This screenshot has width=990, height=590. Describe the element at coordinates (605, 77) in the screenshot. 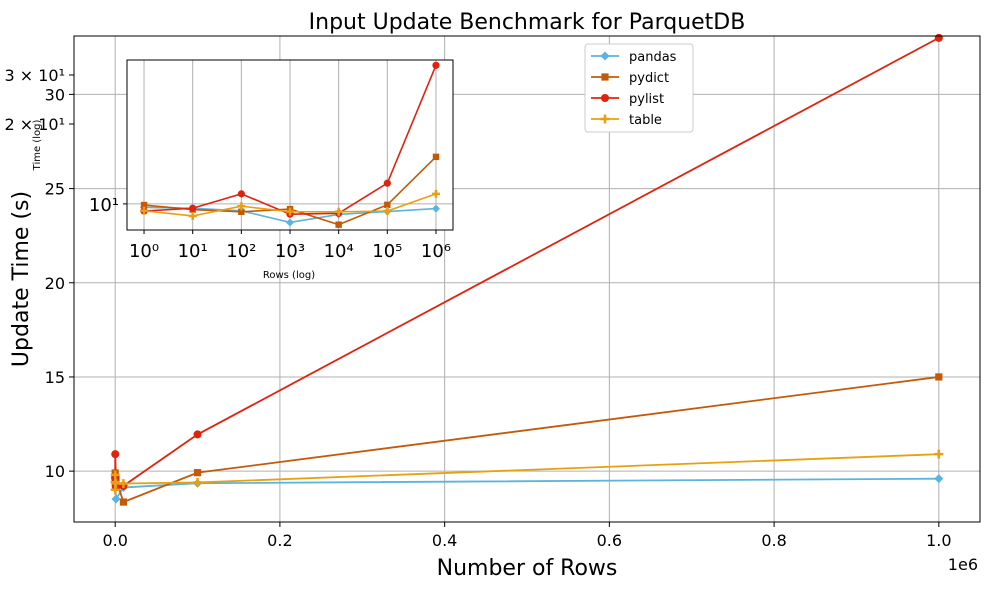

I see `legend-marker-pydict` at that location.